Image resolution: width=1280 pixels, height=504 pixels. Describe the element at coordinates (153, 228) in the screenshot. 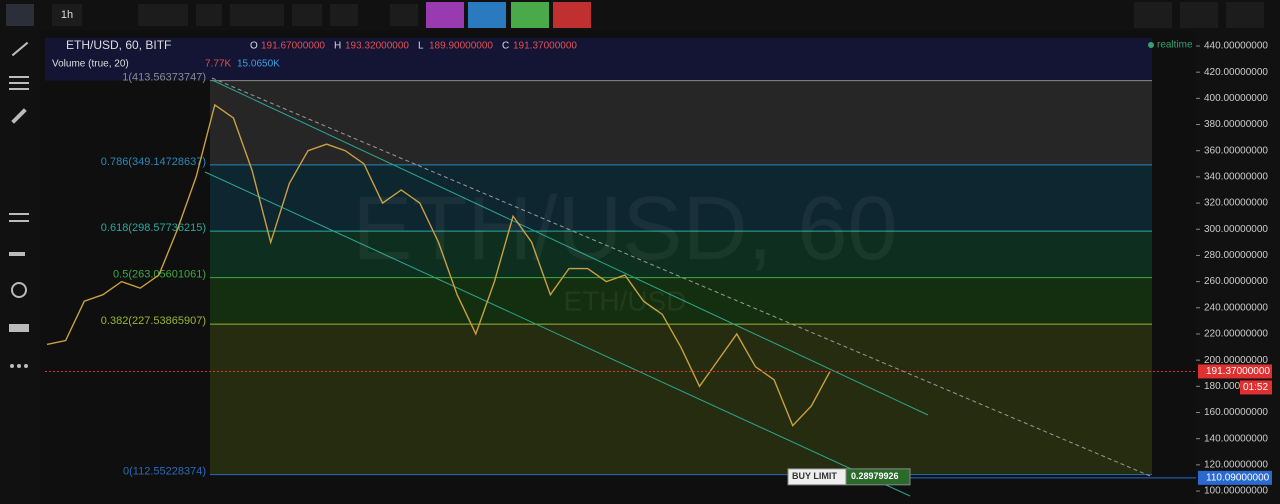

I see `fib-label: 0.618(298.57736215)` at that location.